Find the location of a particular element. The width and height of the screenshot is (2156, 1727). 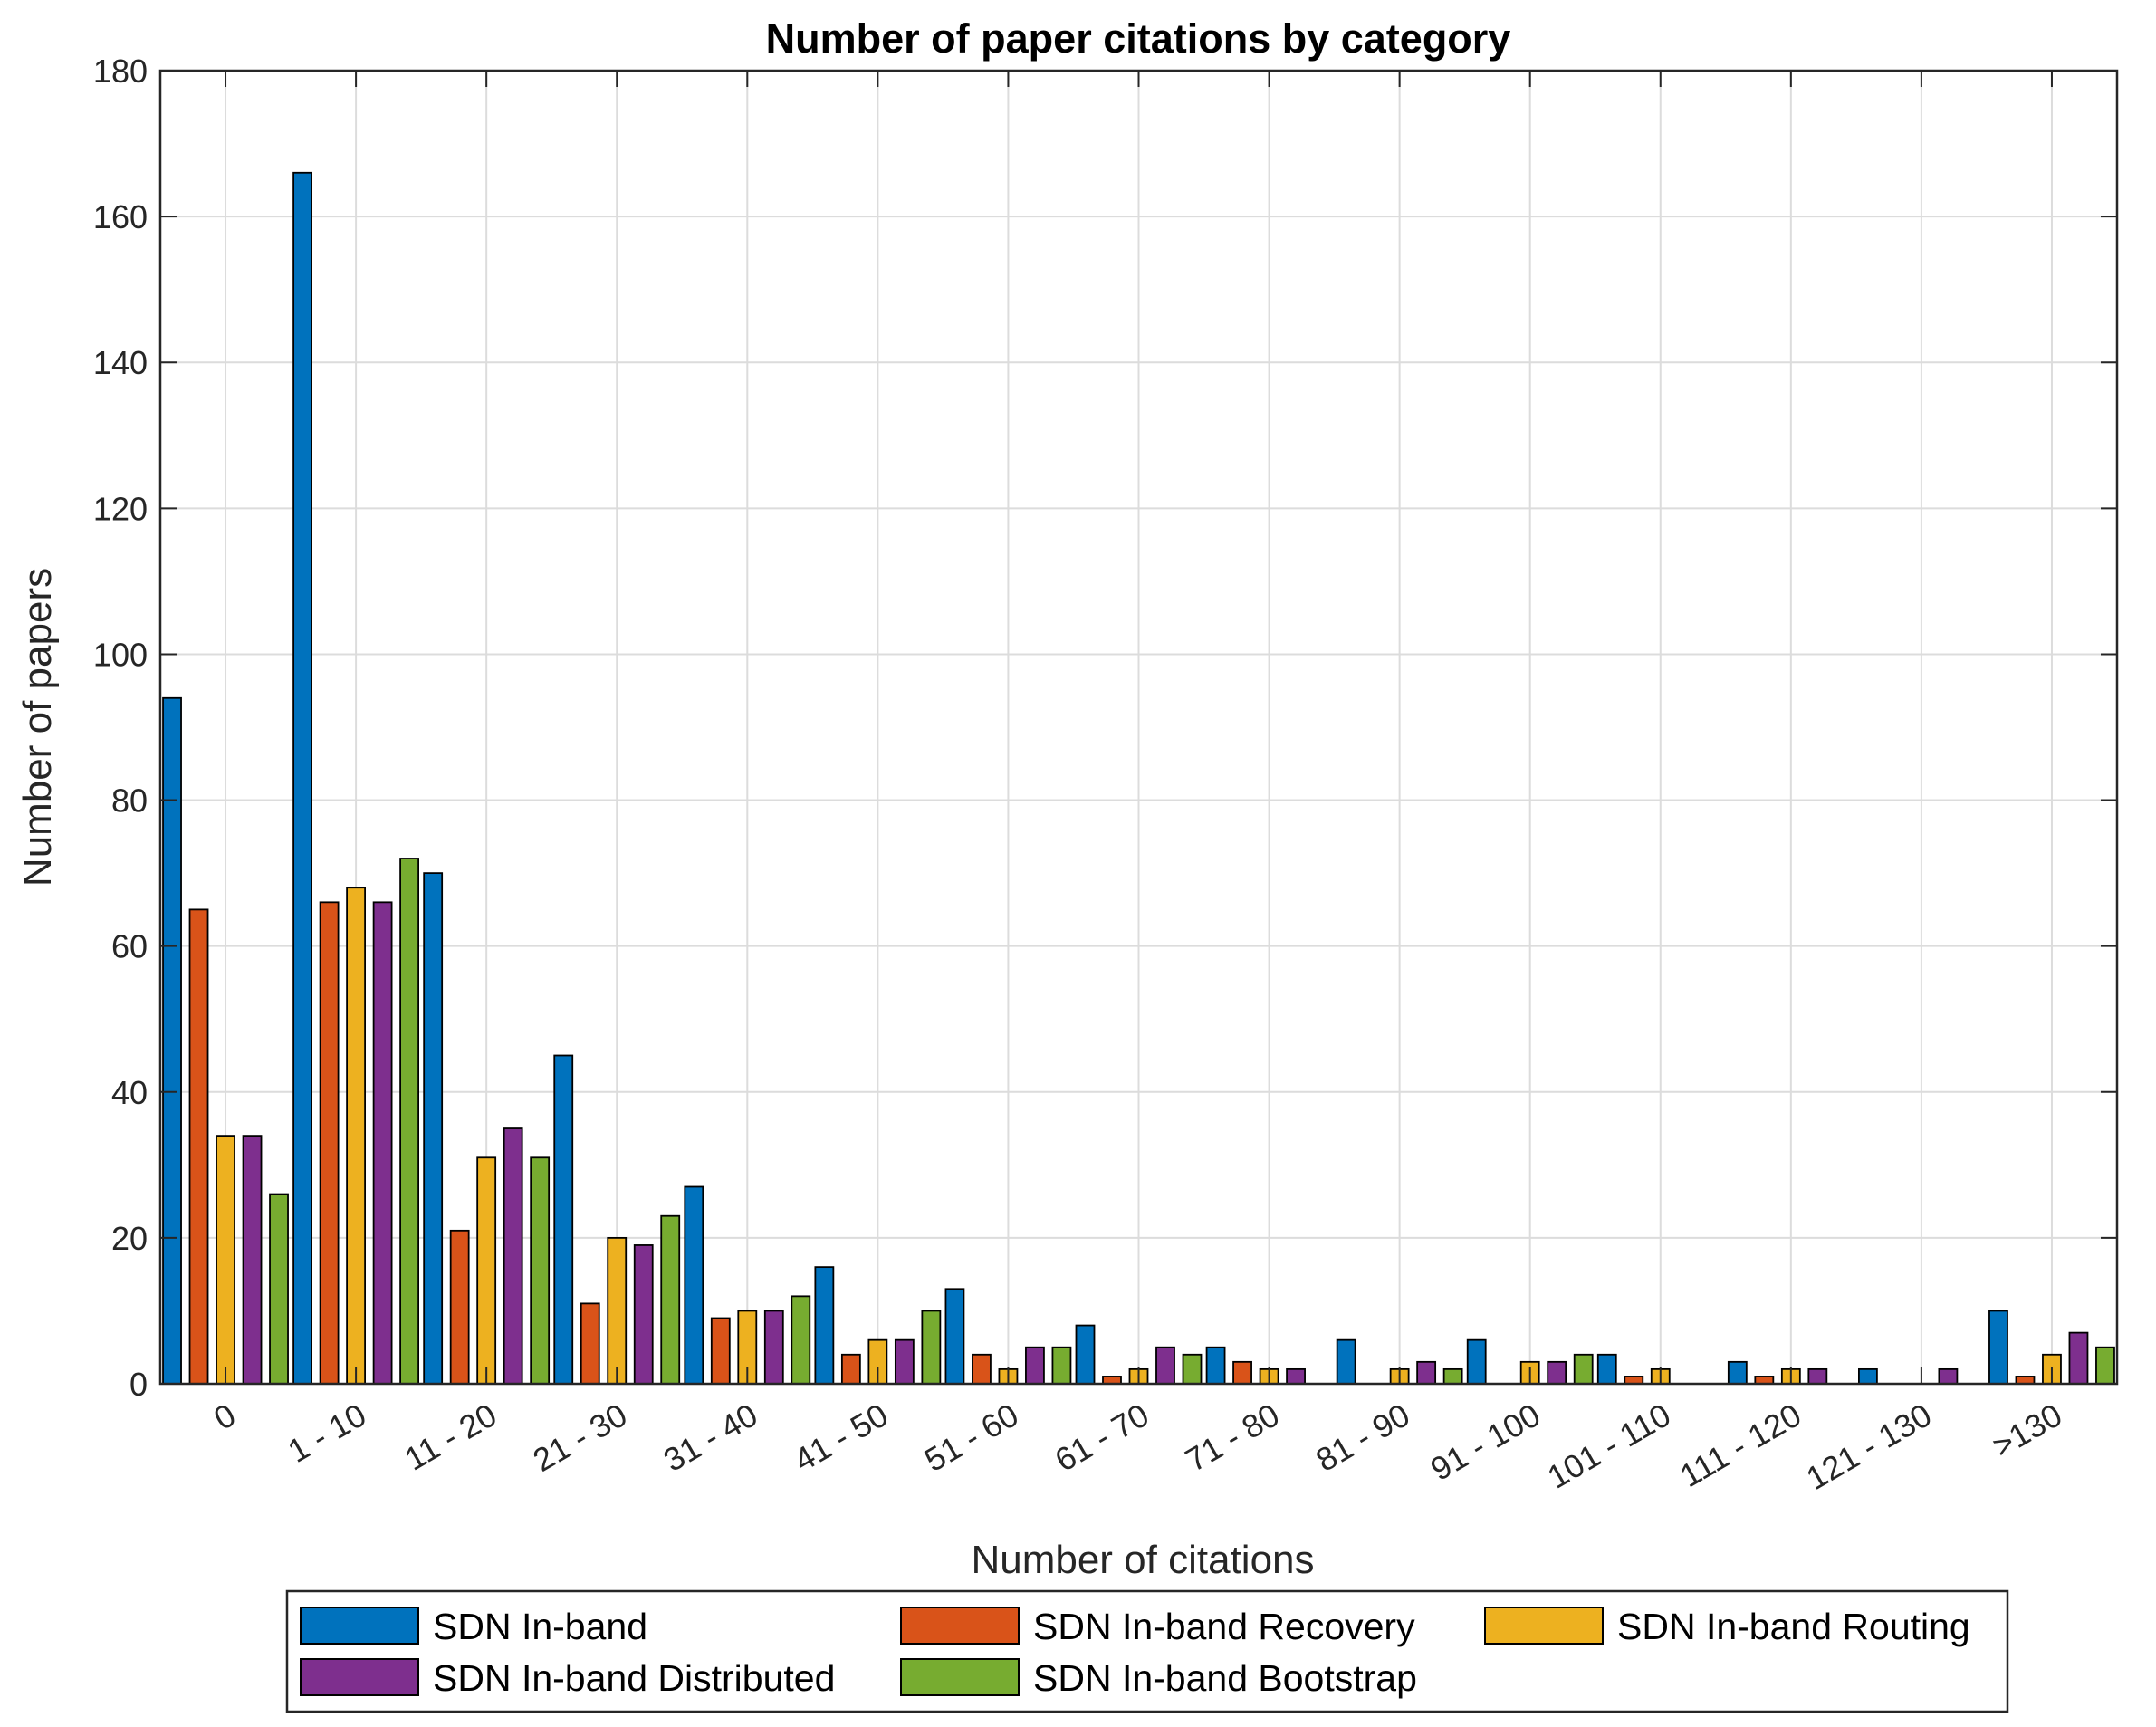

chart-title: Number of paper citations by category is located at coordinates (1138, 38).